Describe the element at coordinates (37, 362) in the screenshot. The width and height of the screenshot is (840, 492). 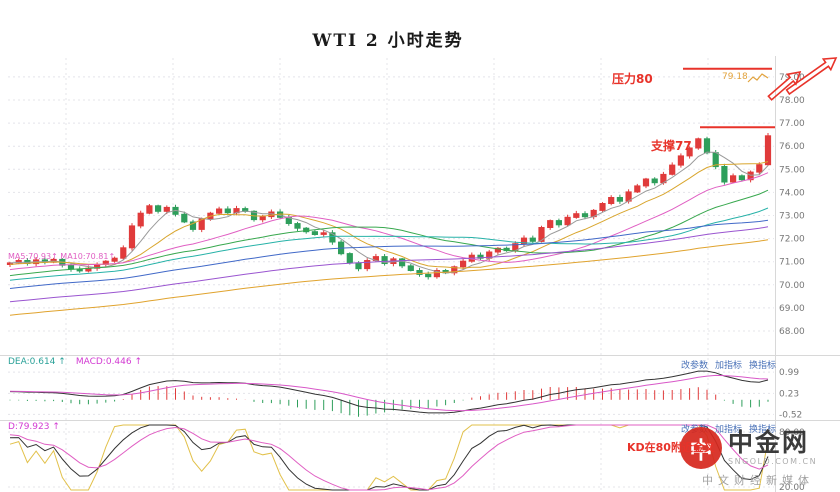
I see `dea-value-label: DEA:0.614 ↑` at that location.